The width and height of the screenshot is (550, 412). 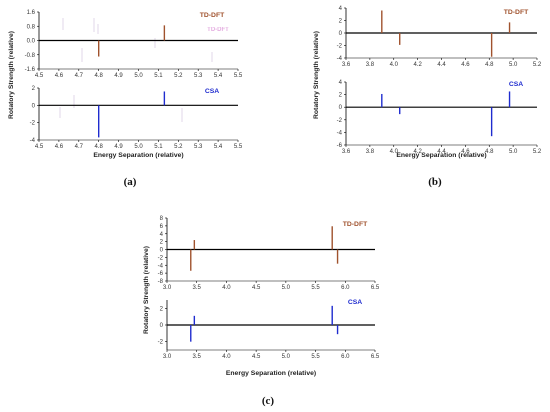 I want to click on legend-b-0: TD-DFT, so click(x=516, y=12).